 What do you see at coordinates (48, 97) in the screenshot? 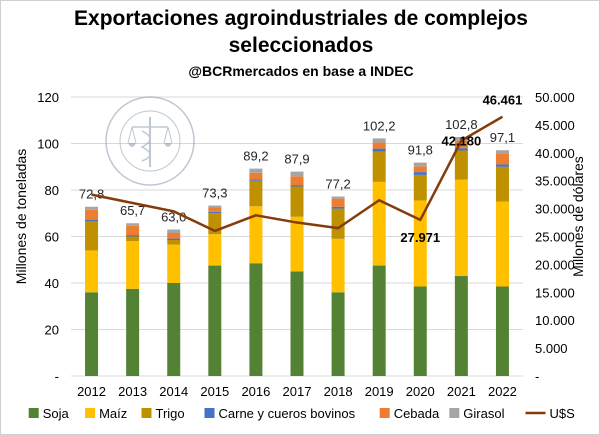
I see `y-left-tick-label: 120` at bounding box center [48, 97].